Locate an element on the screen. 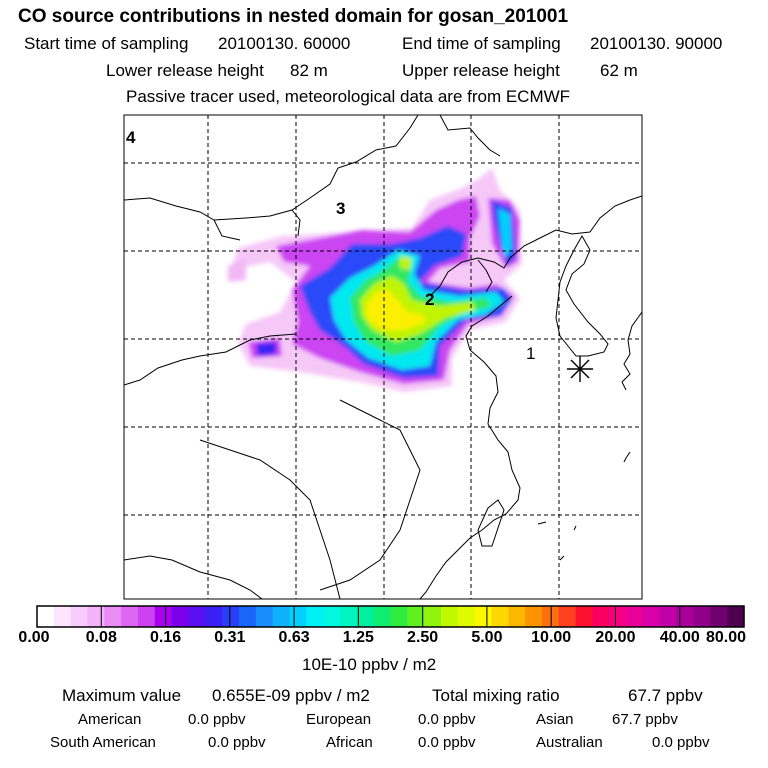 The height and width of the screenshot is (768, 768). colorbar-unit: 10E-10 ppbv / m2 is located at coordinates (369, 664).